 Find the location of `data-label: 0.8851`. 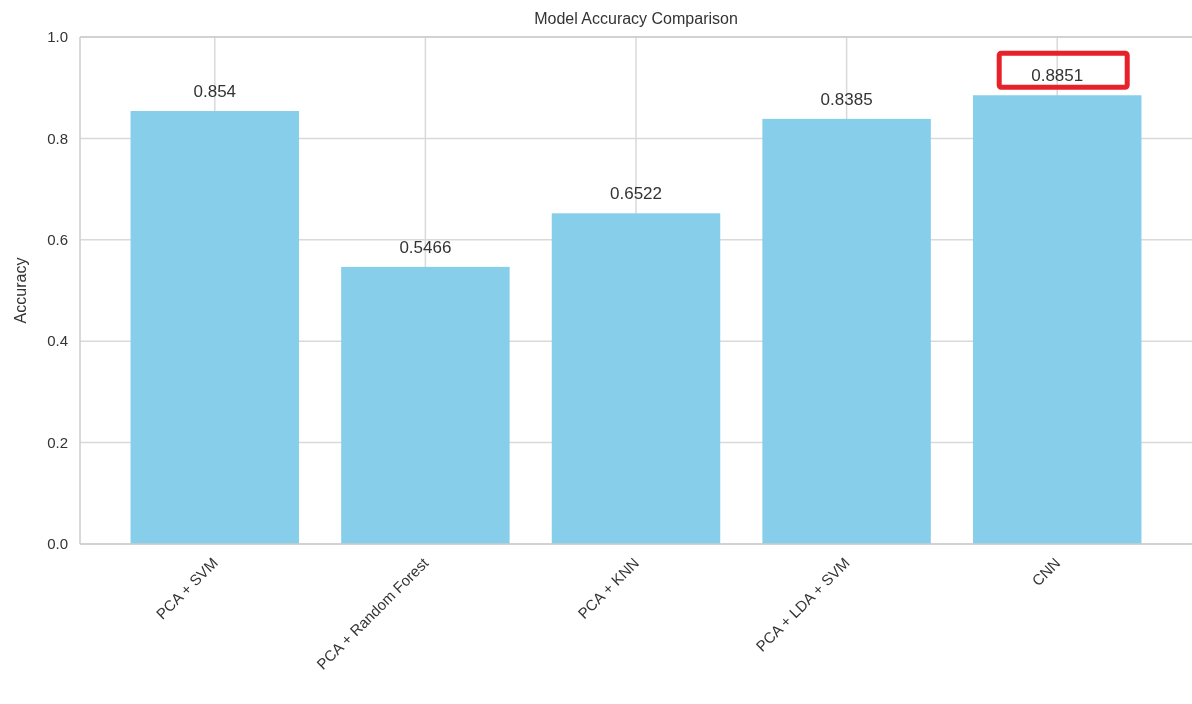

data-label: 0.8851 is located at coordinates (1057, 76).